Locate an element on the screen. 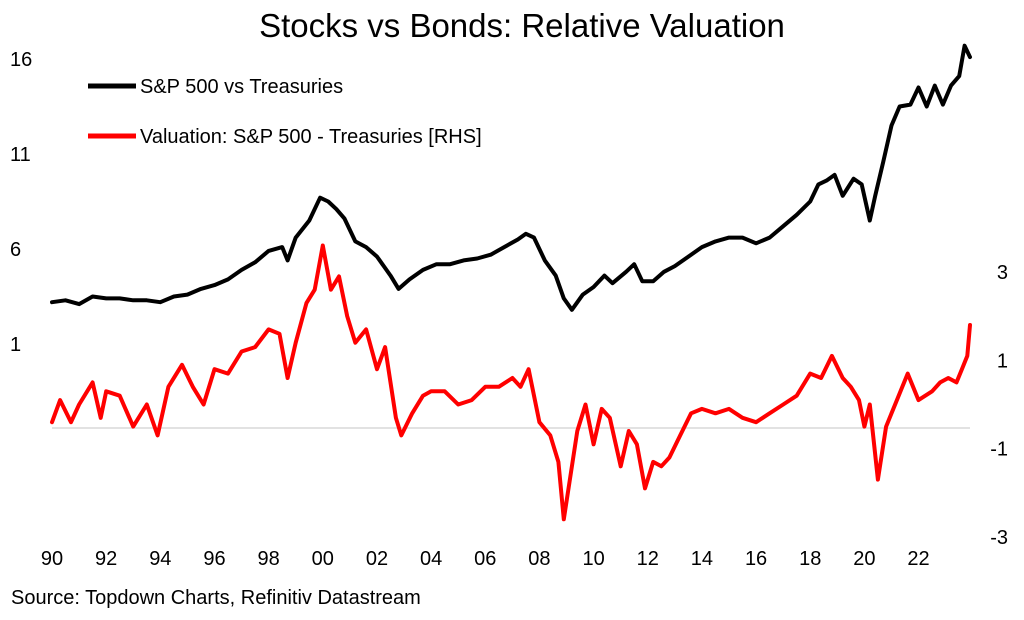  right-tick-label: -3 is located at coordinates (999, 538).